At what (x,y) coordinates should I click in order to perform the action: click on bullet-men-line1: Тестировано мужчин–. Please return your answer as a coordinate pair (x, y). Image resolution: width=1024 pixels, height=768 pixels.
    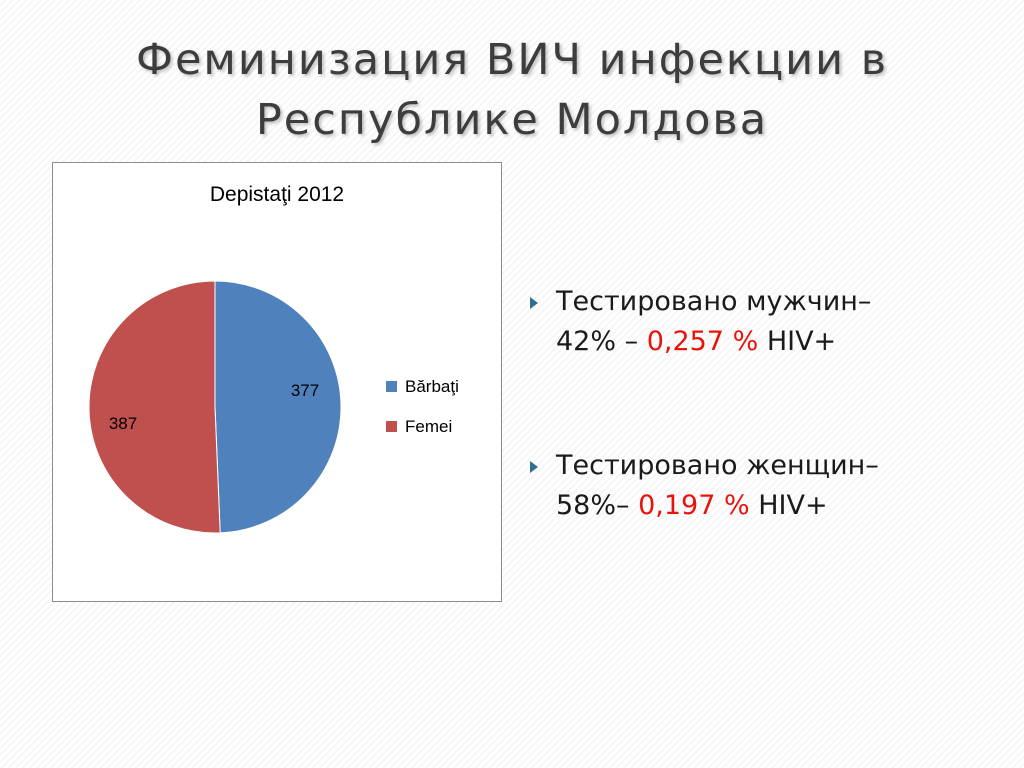
    Looking at the image, I should click on (714, 301).